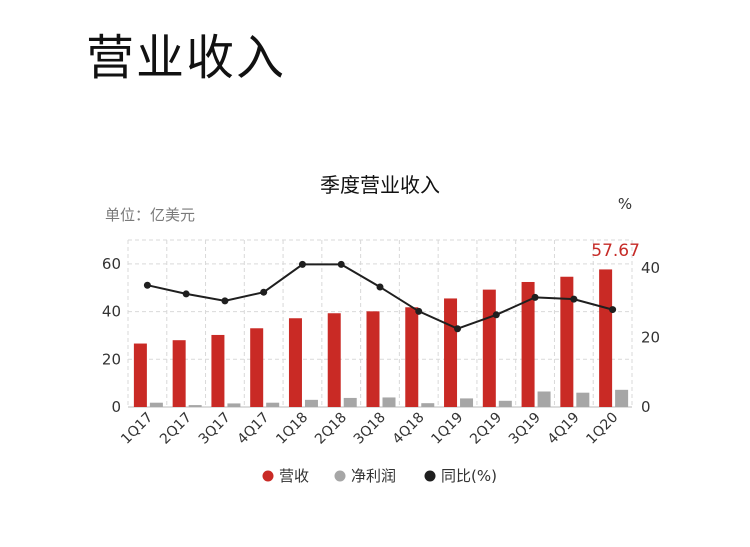 The width and height of the screenshot is (750, 547). Describe the element at coordinates (486, 429) in the screenshot. I see `category-label: 2Q19` at that location.